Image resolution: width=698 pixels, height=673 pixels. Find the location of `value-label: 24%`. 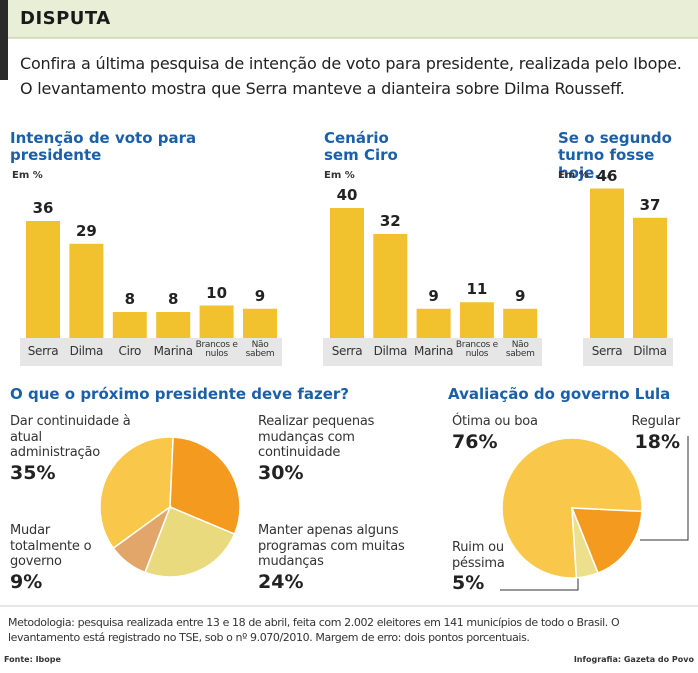

value-label: 24% is located at coordinates (281, 581).